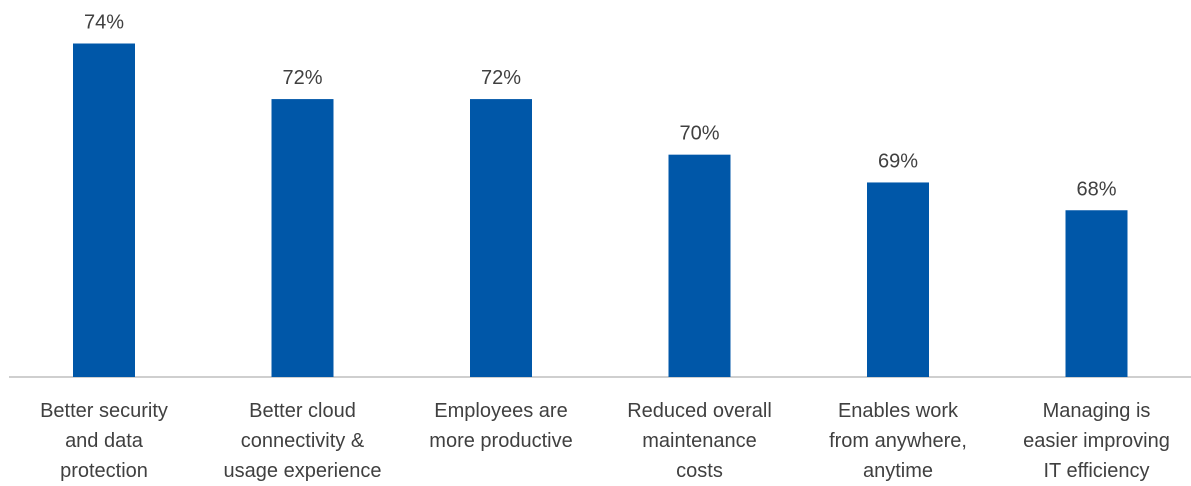  I want to click on category-label: Employees are more productive, so click(501, 426).